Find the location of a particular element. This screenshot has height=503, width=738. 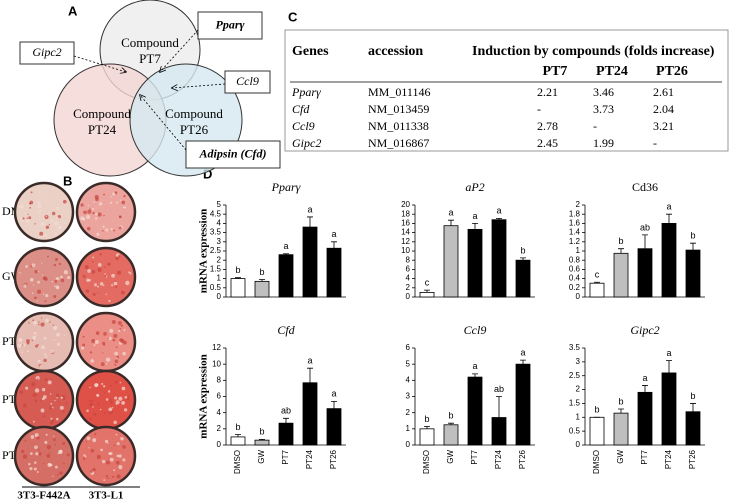

y-tick-label: 12 is located at coordinates (216, 347).